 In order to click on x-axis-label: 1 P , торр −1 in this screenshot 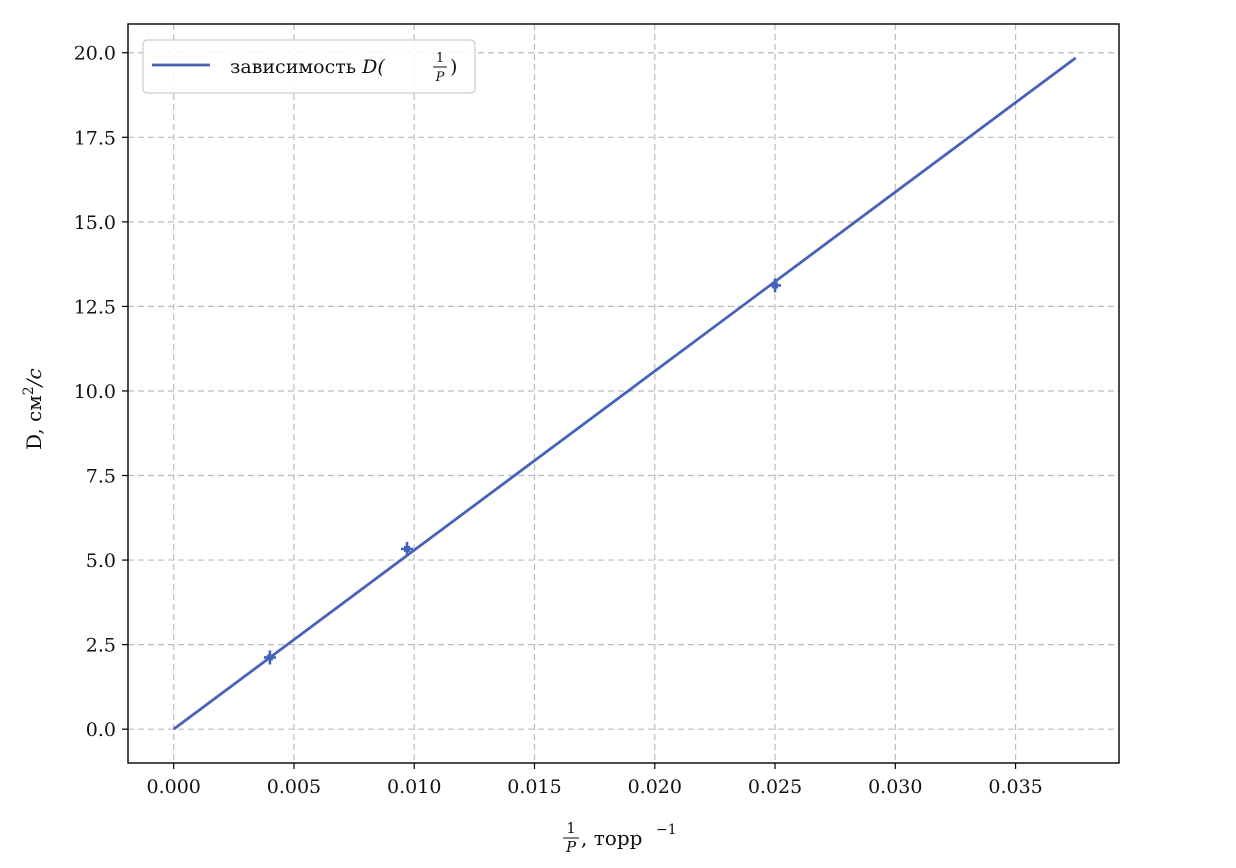, I will do `click(620, 837)`.